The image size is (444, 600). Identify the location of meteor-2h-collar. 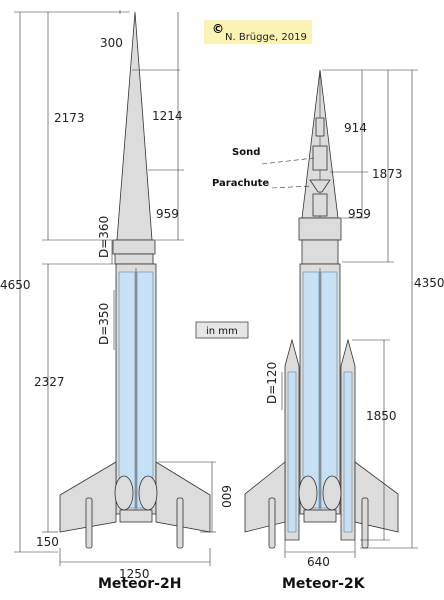
(134, 247).